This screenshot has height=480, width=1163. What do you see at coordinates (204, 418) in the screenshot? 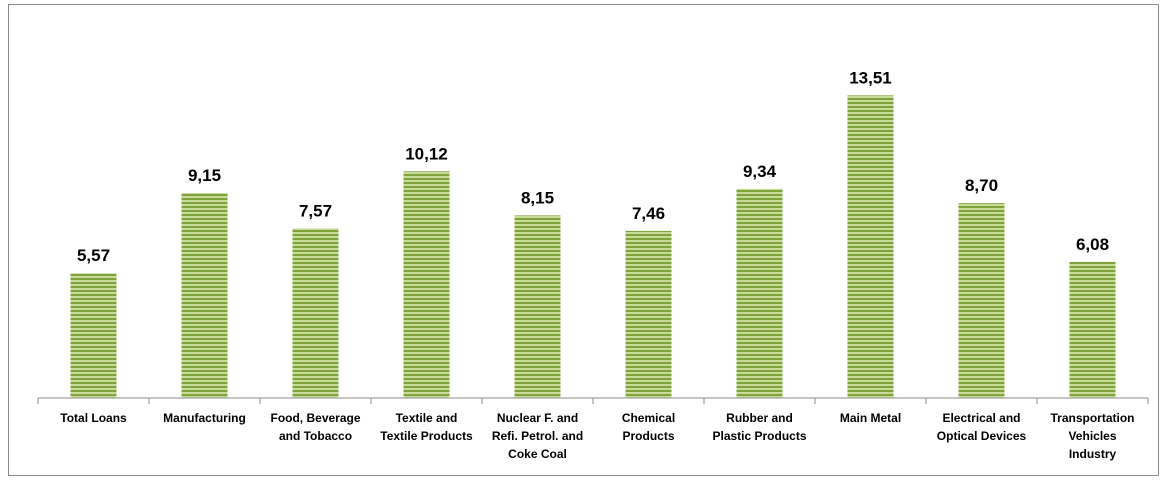
I see `category-label: Manufacturing` at bounding box center [204, 418].